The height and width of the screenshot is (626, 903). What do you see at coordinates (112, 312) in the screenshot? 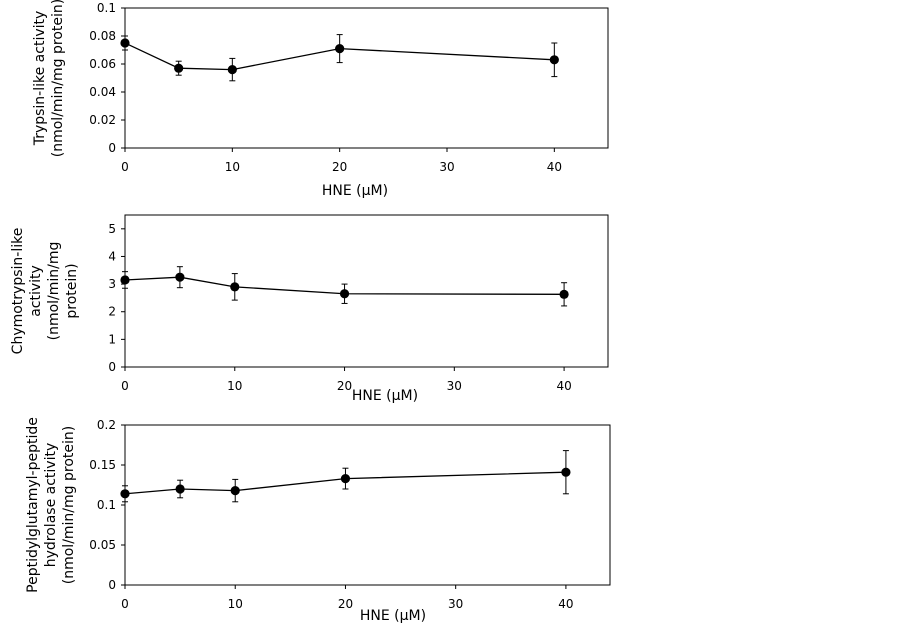
I see `y-tick-label: 2` at bounding box center [112, 312].